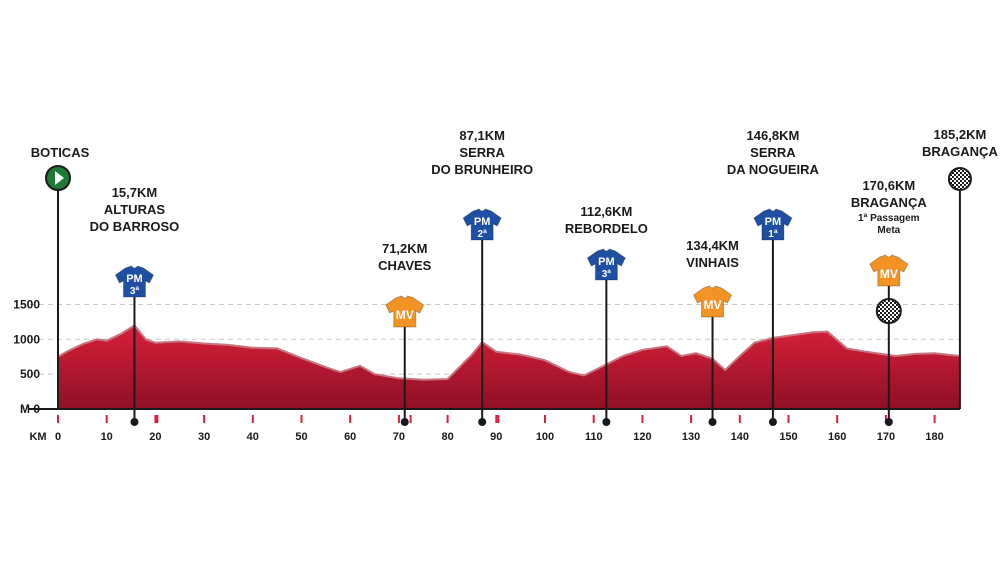 This screenshot has height=563, width=1000. What do you see at coordinates (59, 178) in the screenshot?
I see `play-icon` at bounding box center [59, 178].